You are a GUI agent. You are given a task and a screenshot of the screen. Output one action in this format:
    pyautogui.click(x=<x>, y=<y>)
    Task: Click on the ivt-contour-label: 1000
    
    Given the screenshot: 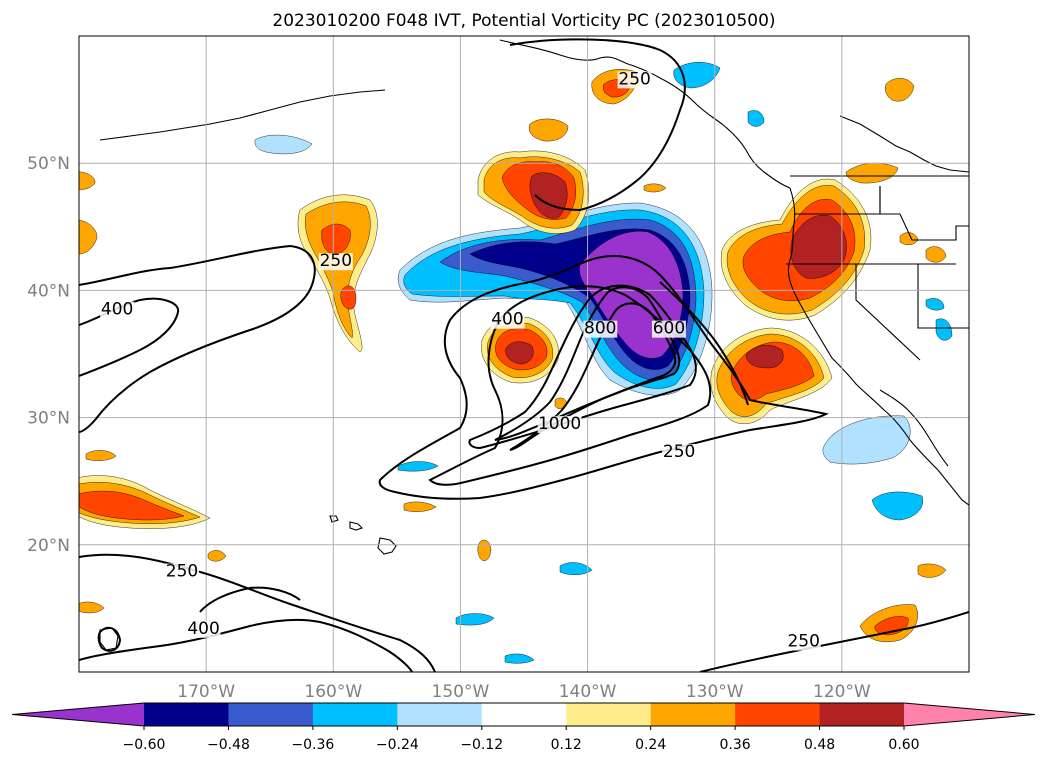 What is the action you would take?
    pyautogui.click(x=559, y=424)
    